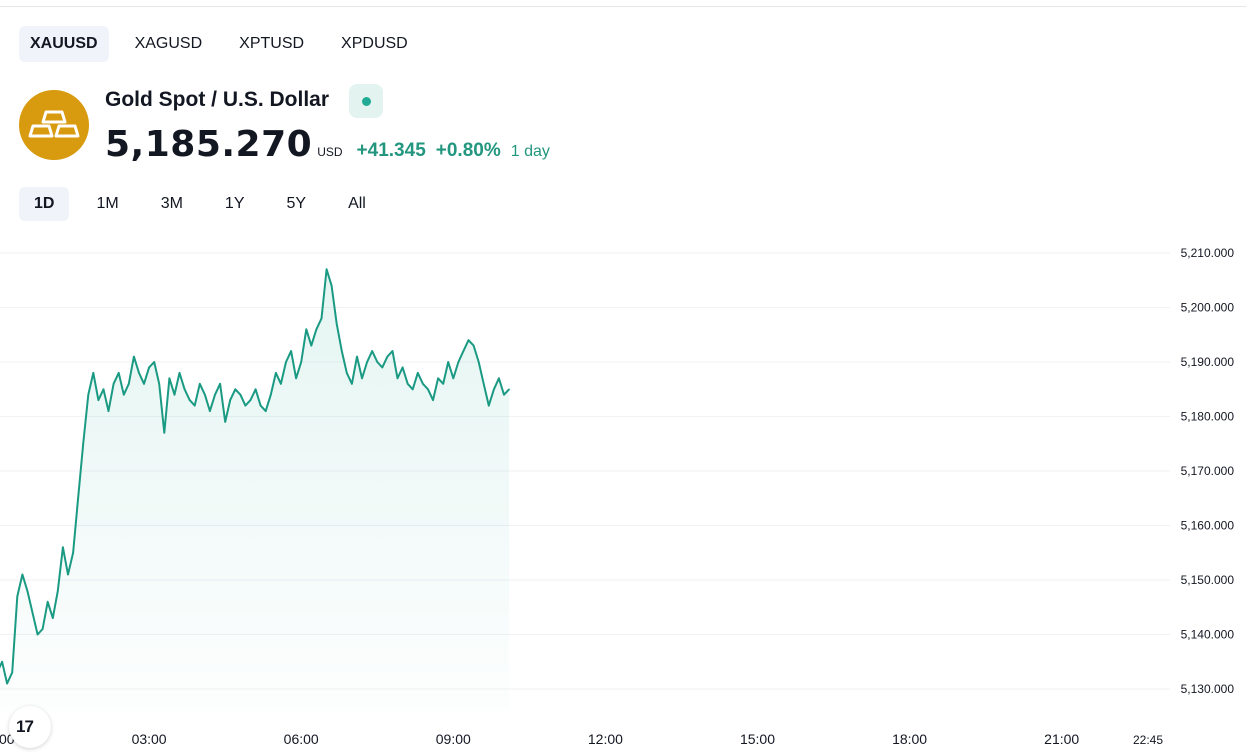 The width and height of the screenshot is (1246, 755). Describe the element at coordinates (391, 150) in the screenshot. I see `price-change: +41.345` at that location.